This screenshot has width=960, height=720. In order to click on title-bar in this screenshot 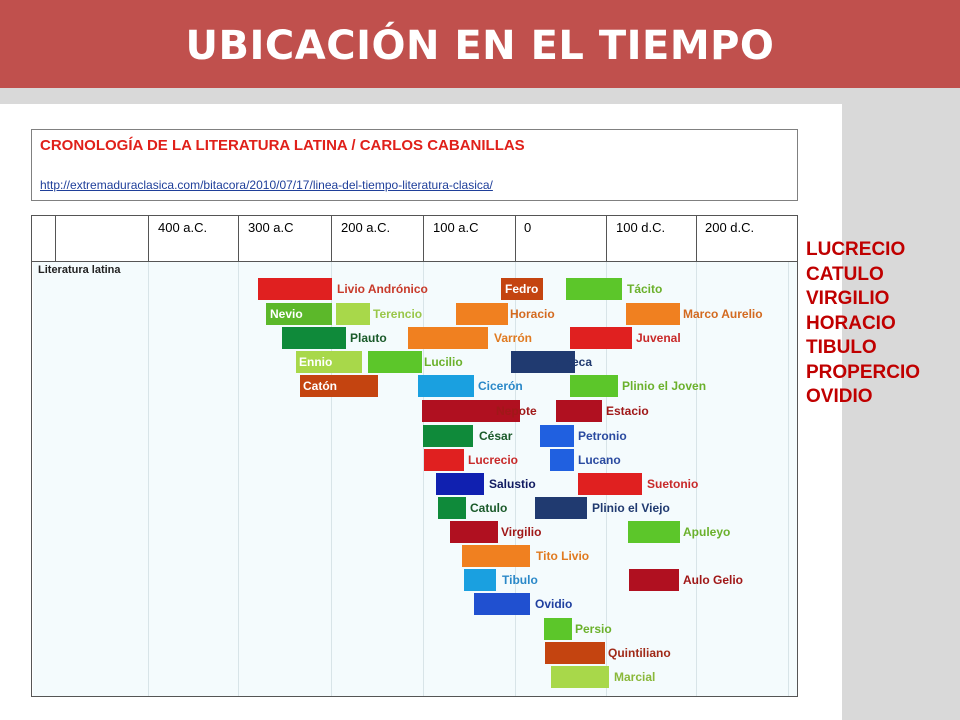, I will do `click(480, 44)`.